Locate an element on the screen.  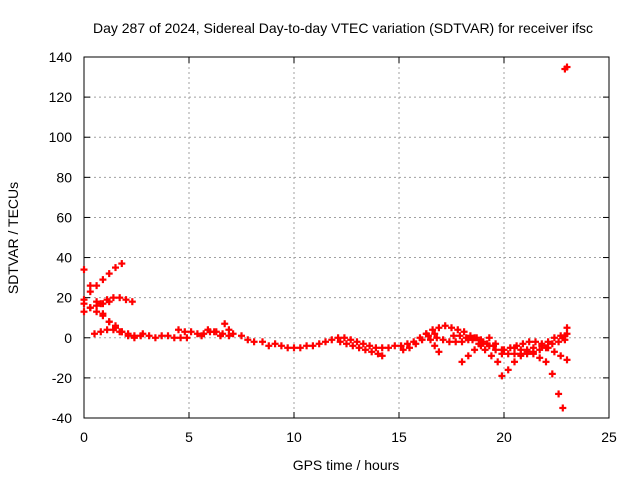
x-tick-label: 10 is located at coordinates (294, 437).